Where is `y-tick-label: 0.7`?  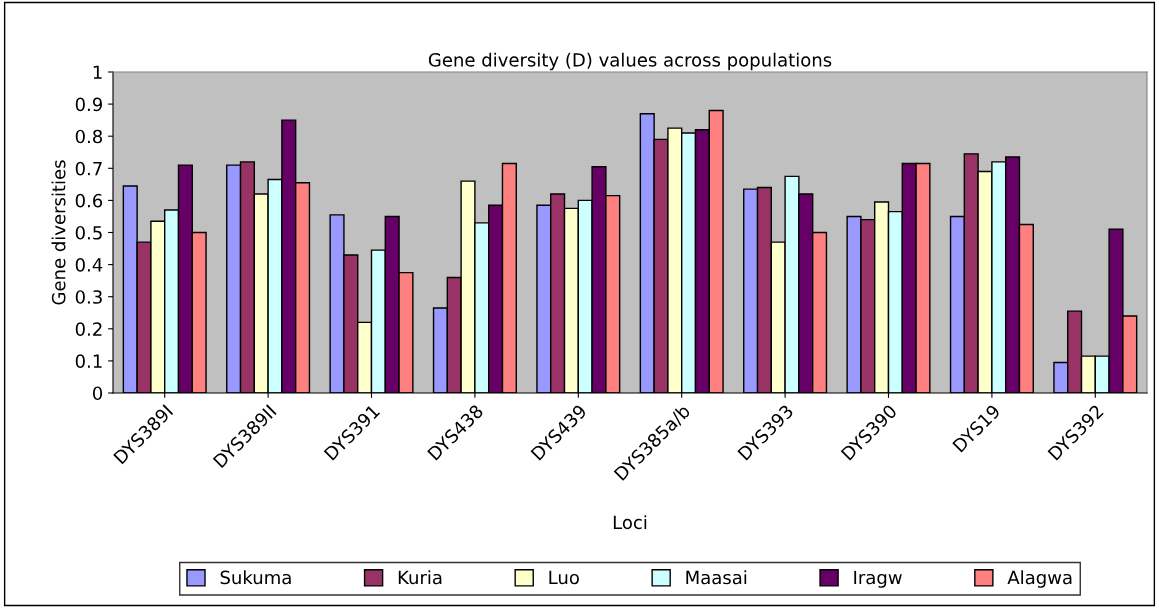 y-tick-label: 0.7 is located at coordinates (88, 168).